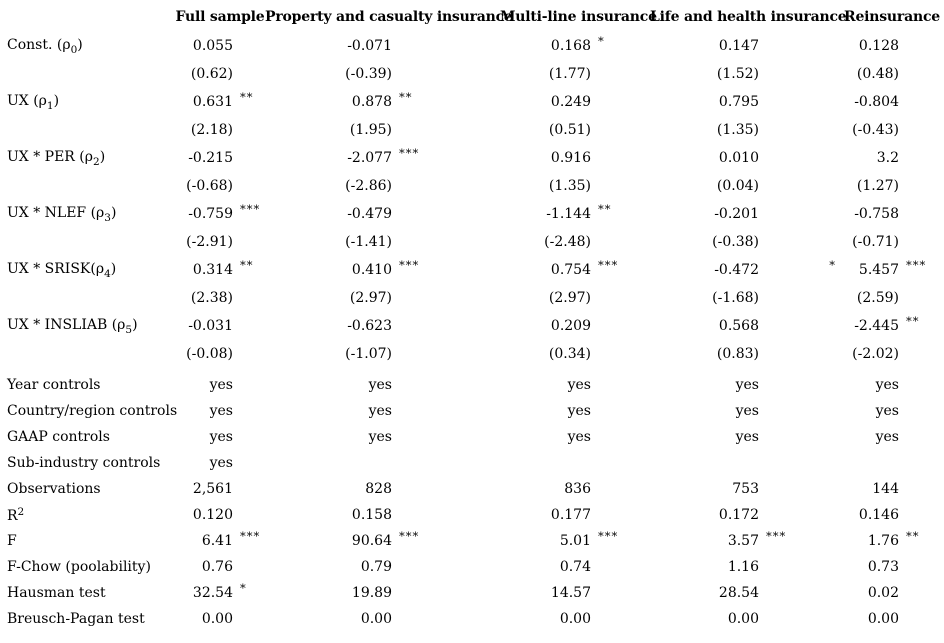 Image resolution: width=944 pixels, height=643 pixels. What do you see at coordinates (220, 539) in the screenshot?
I see `value-cell: 6.41 ***` at bounding box center [220, 539].